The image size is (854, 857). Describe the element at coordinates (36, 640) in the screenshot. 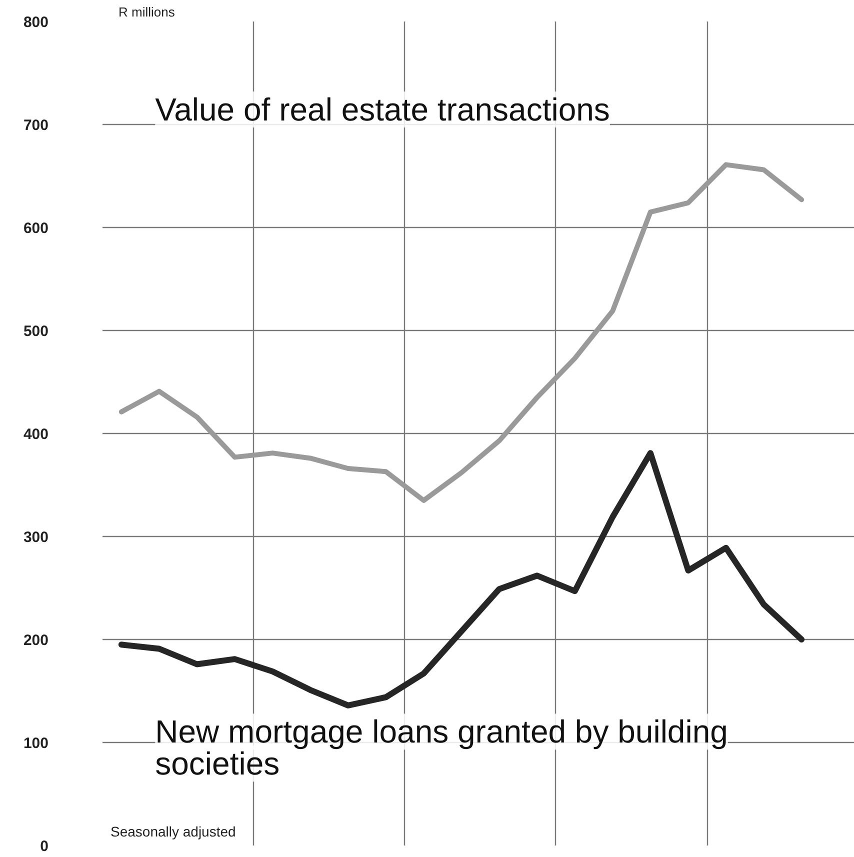

I see `y-tick-label: 200` at that location.